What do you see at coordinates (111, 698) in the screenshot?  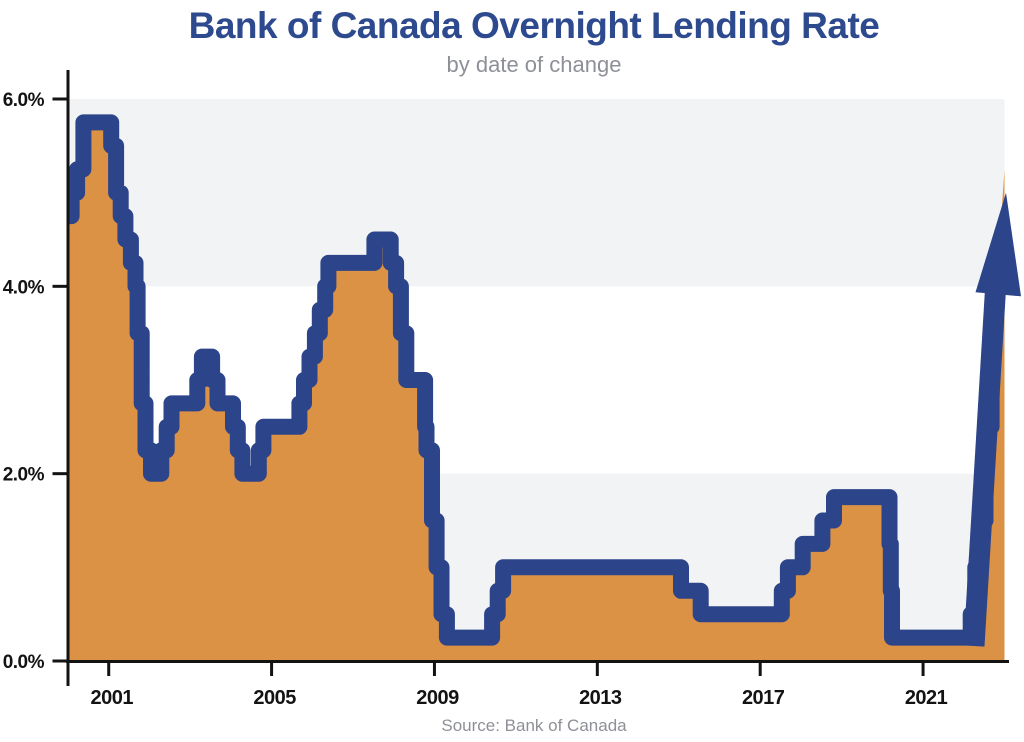 I see `x-tick-label: 2001` at bounding box center [111, 698].